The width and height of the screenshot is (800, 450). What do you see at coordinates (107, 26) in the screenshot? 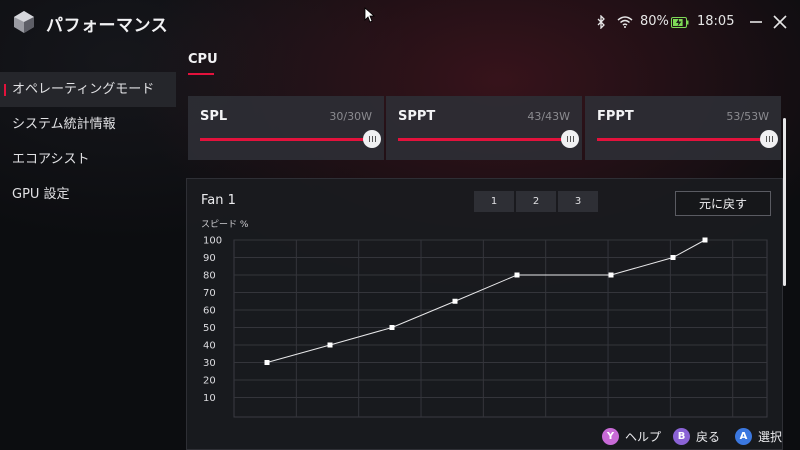
I see `app-title: パフォーマンス` at bounding box center [107, 26].